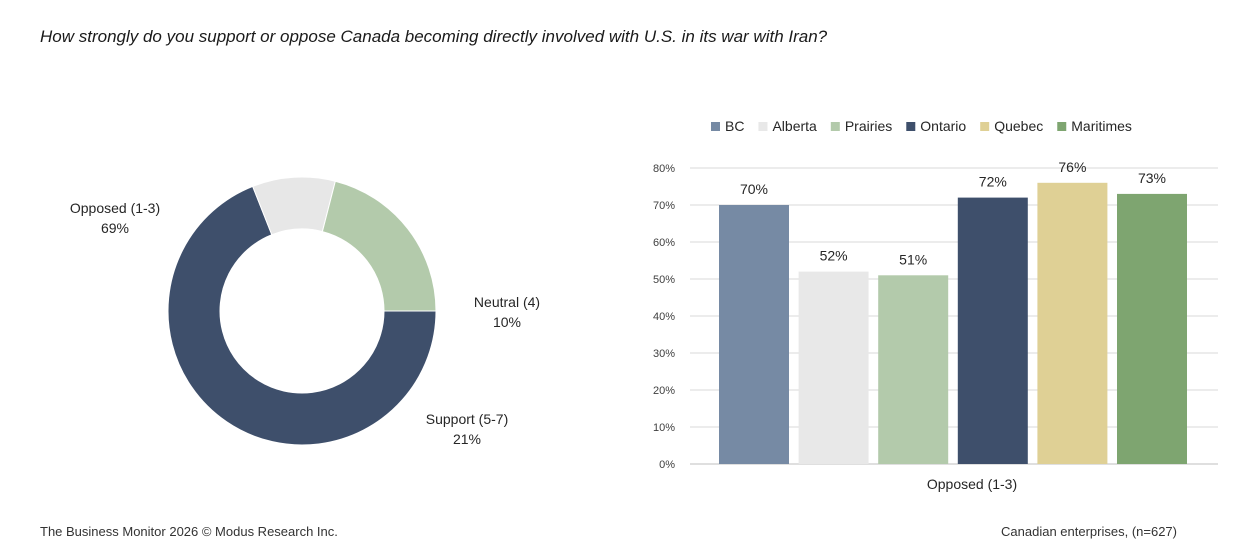  I want to click on legend-label-bc: BC, so click(734, 126).